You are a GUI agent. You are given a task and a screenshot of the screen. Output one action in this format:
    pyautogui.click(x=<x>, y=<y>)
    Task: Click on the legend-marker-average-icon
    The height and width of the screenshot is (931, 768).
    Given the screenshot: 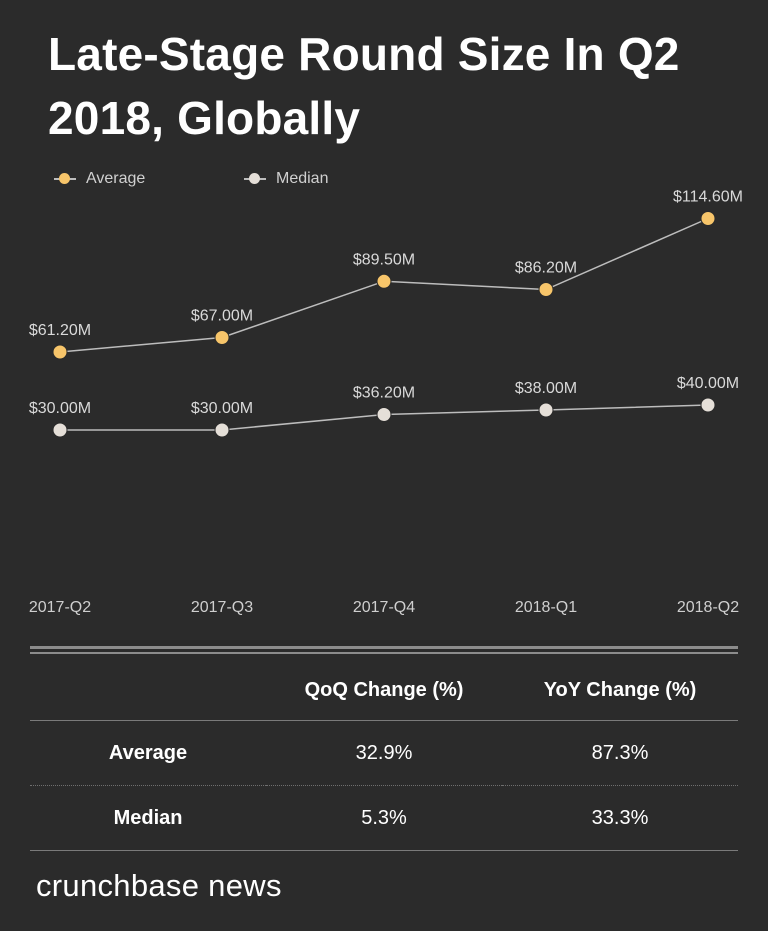 What is the action you would take?
    pyautogui.click(x=65, y=179)
    